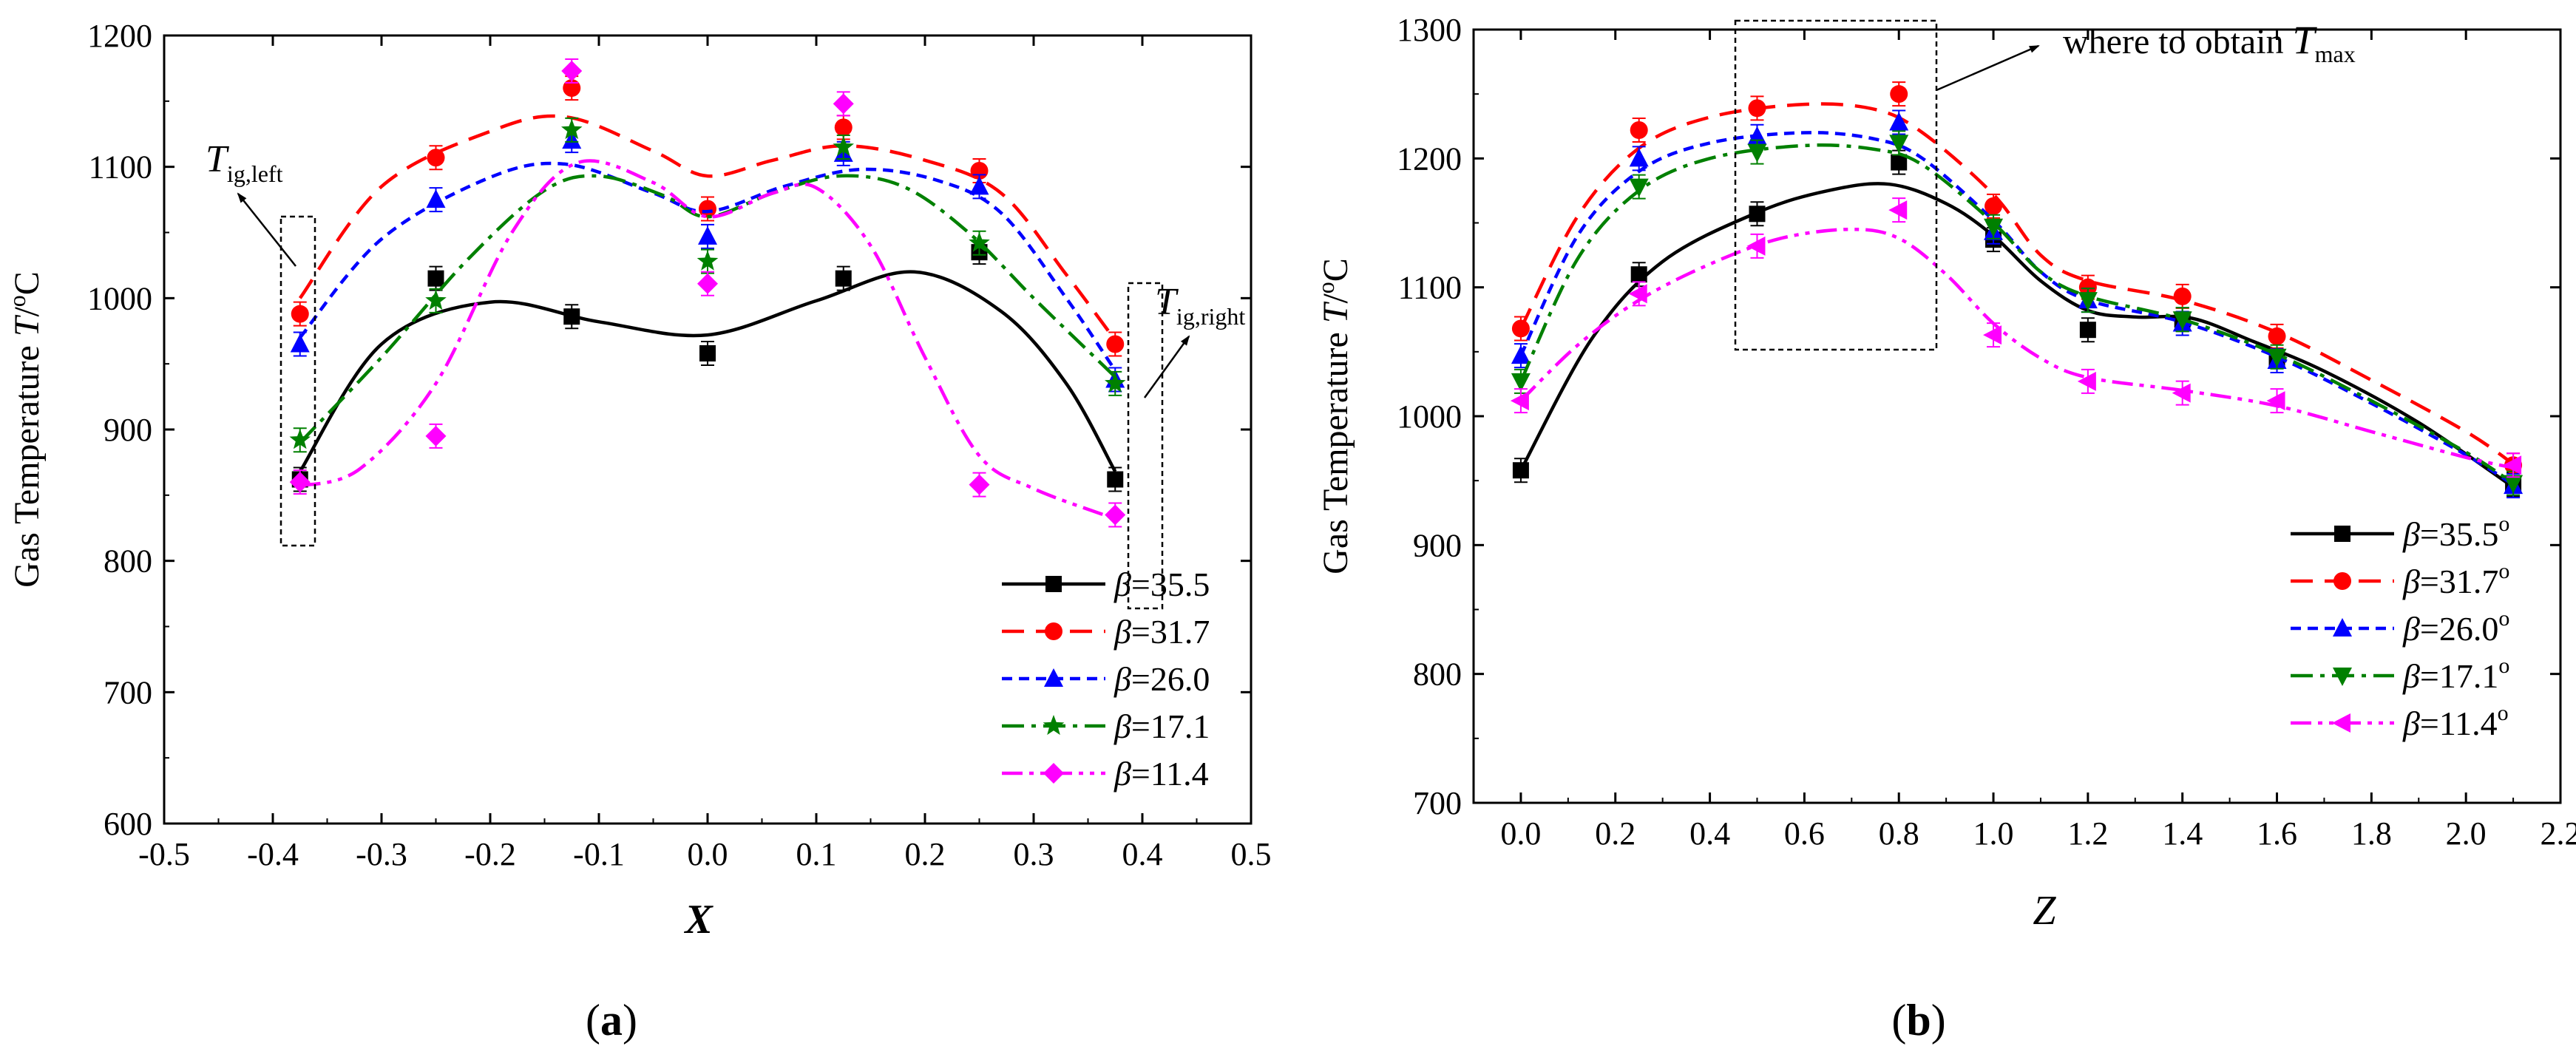 This screenshot has width=2576, height=1049. I want to click on y-tick-label: 700, so click(1437, 803).